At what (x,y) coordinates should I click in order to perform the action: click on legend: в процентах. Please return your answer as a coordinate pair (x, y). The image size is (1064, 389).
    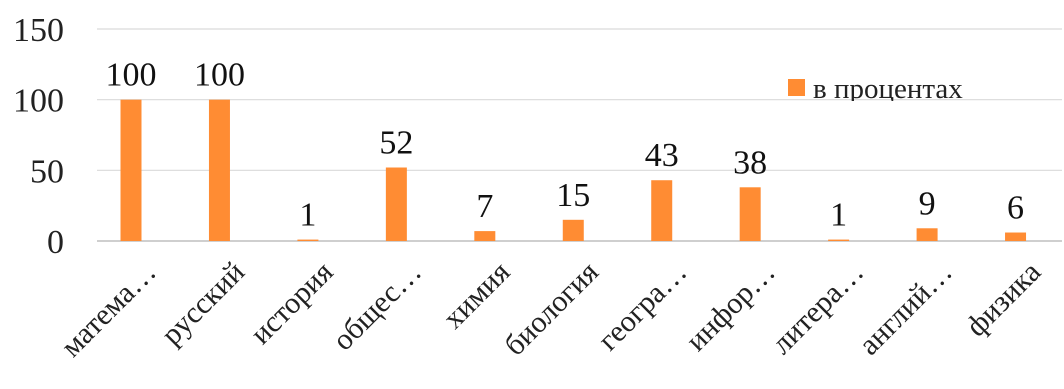
    Looking at the image, I should click on (875, 89).